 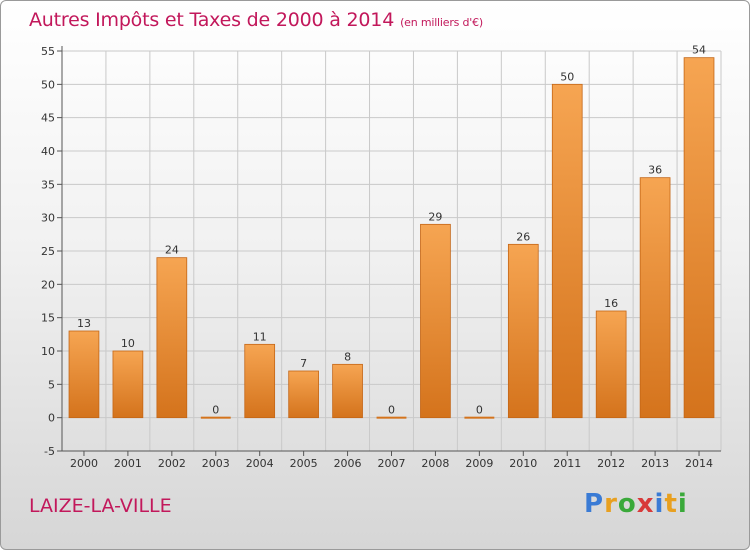 What do you see at coordinates (347, 356) in the screenshot?
I see `data-label-2006: 8` at bounding box center [347, 356].